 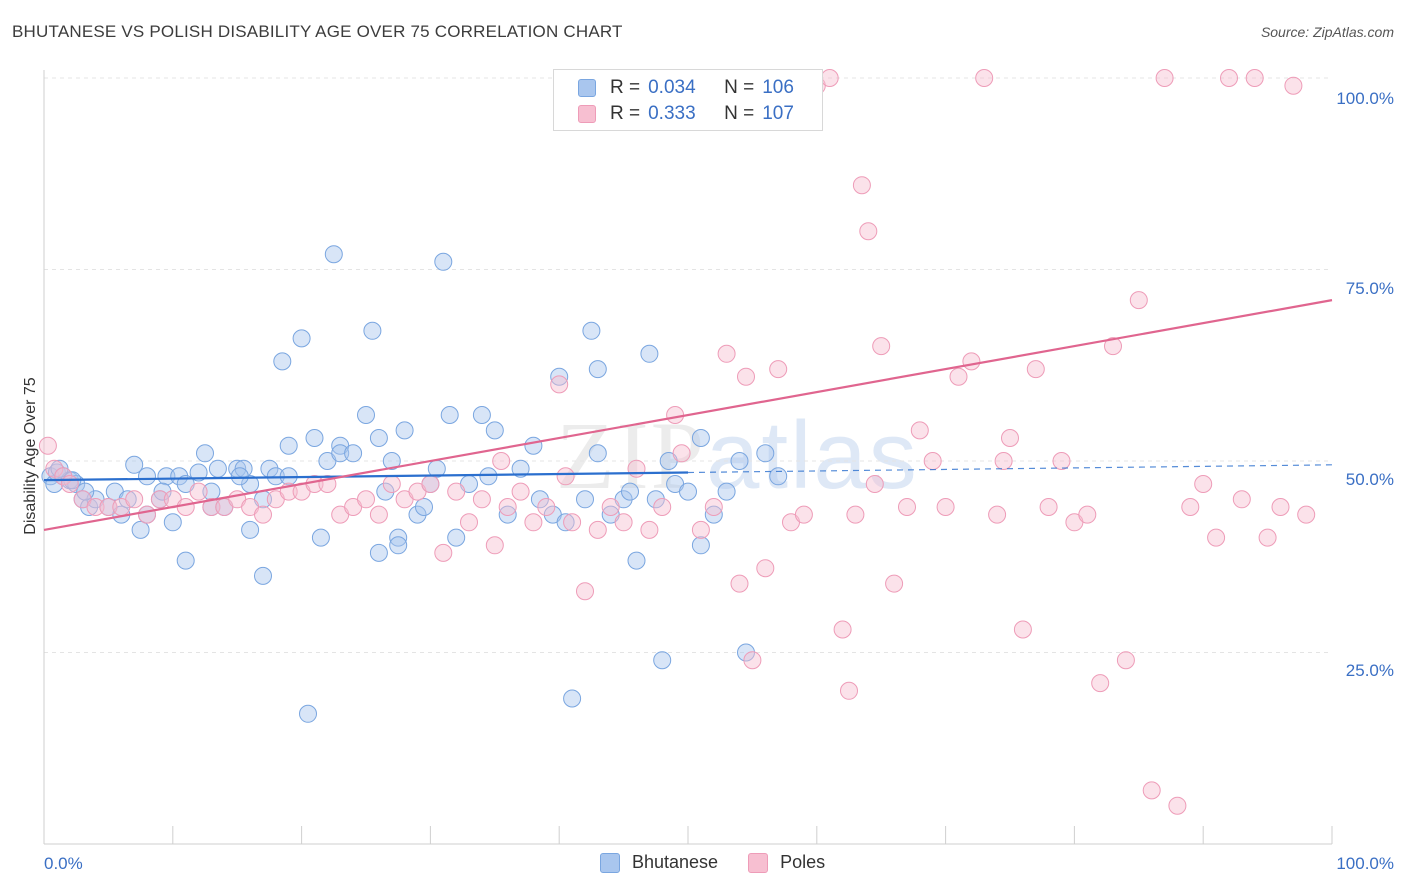 I want to click on y-tick-25: 25.0%, so click(x=1370, y=670).